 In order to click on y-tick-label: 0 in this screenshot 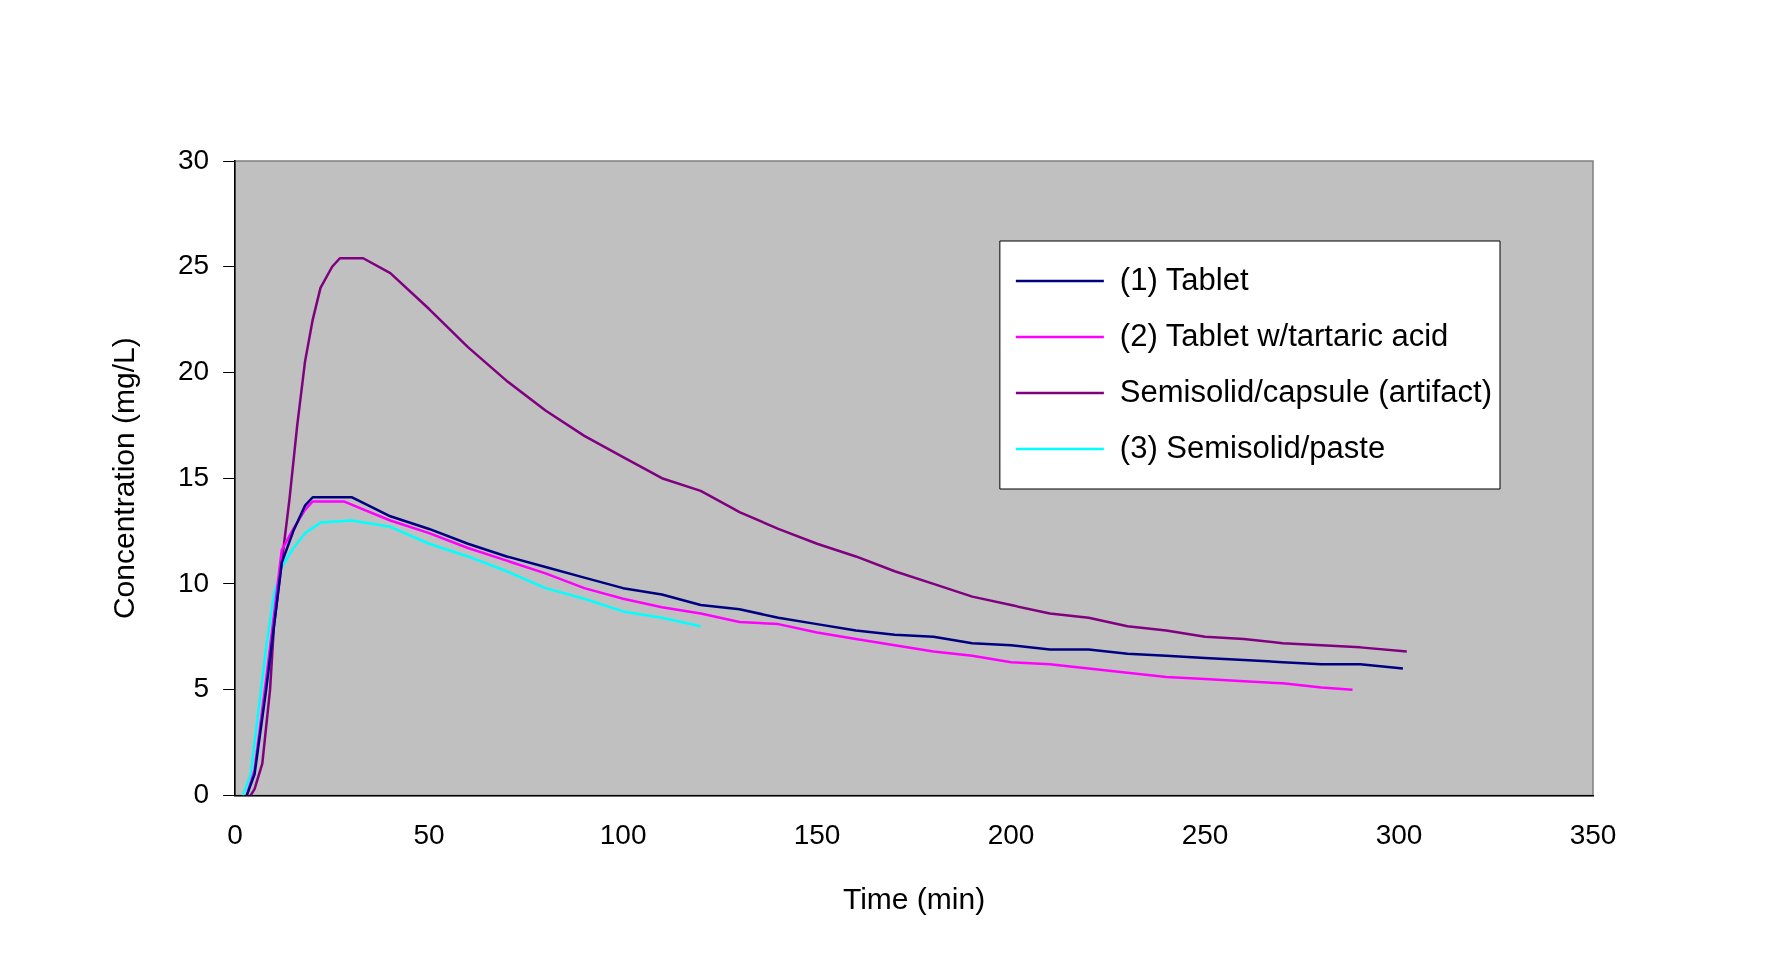, I will do `click(201, 794)`.